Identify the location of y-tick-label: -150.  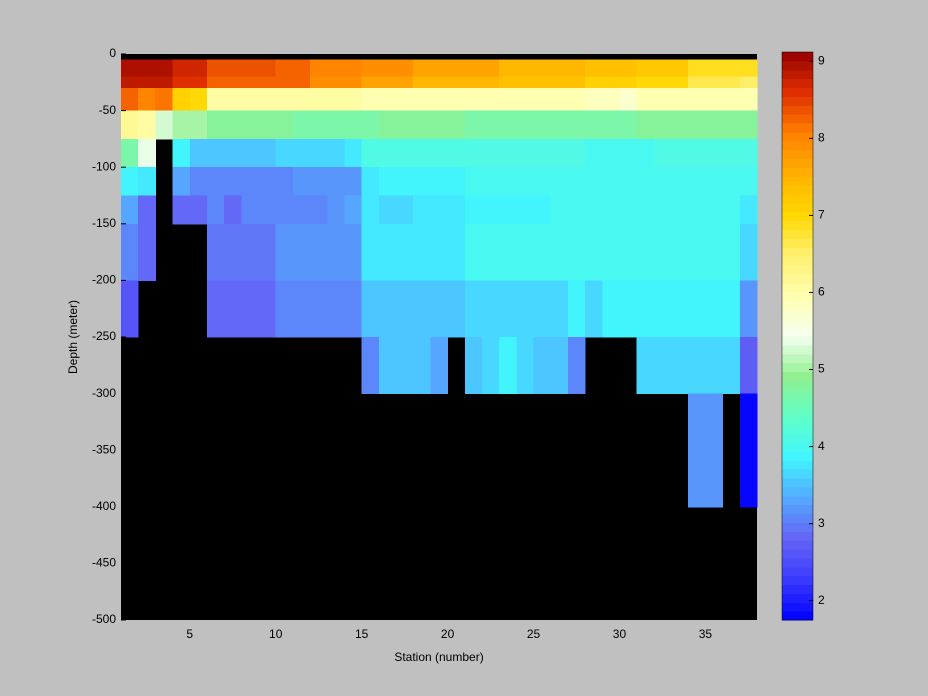
(104, 223).